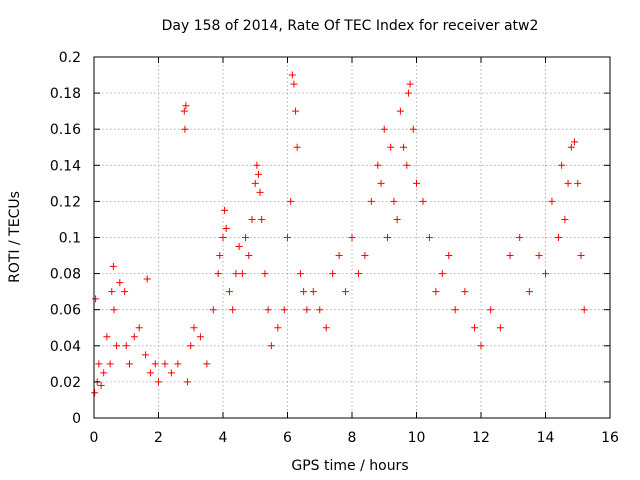 The width and height of the screenshot is (640, 480). Describe the element at coordinates (76, 419) in the screenshot. I see `y-tick-label: 0` at that location.